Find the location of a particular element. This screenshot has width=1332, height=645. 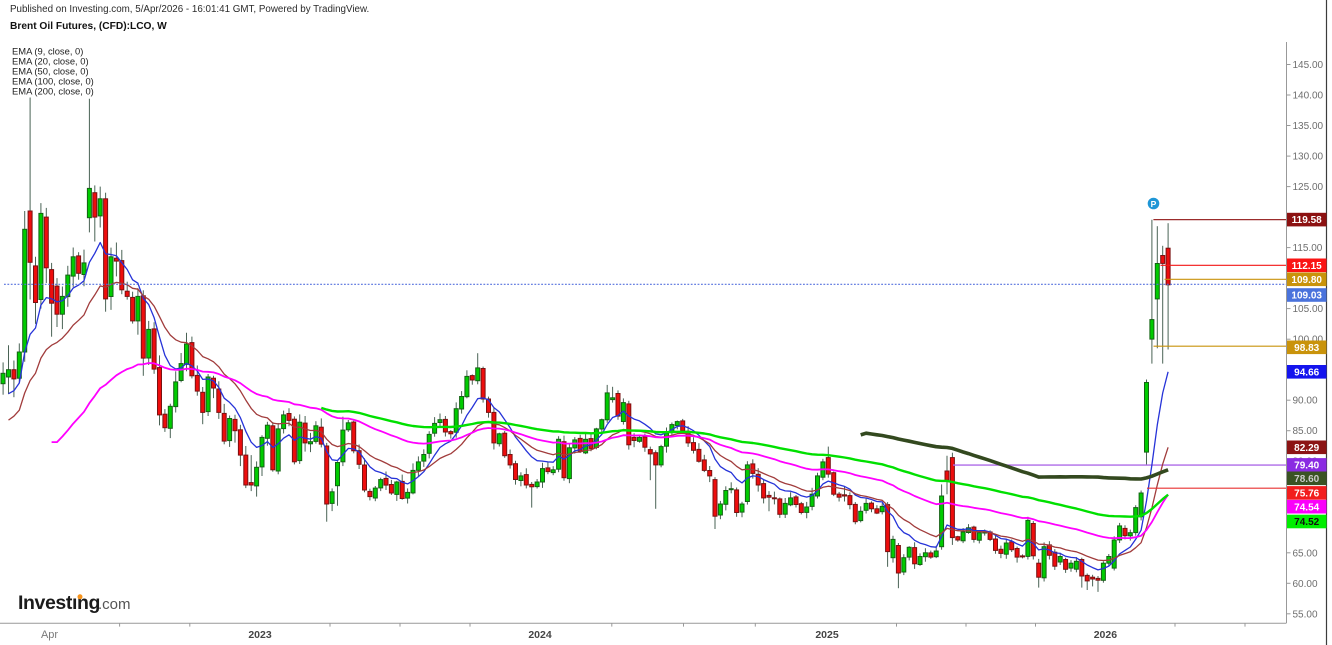

svg-text: Apr is located at coordinates (49, 635).